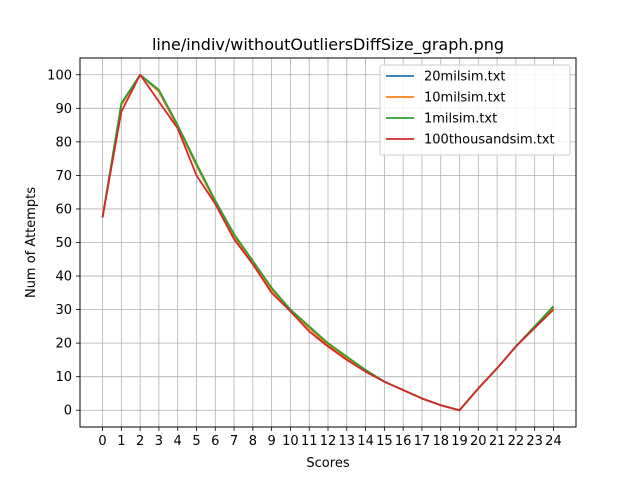  What do you see at coordinates (440, 441) in the screenshot?
I see `x-tick-label: 18` at bounding box center [440, 441].